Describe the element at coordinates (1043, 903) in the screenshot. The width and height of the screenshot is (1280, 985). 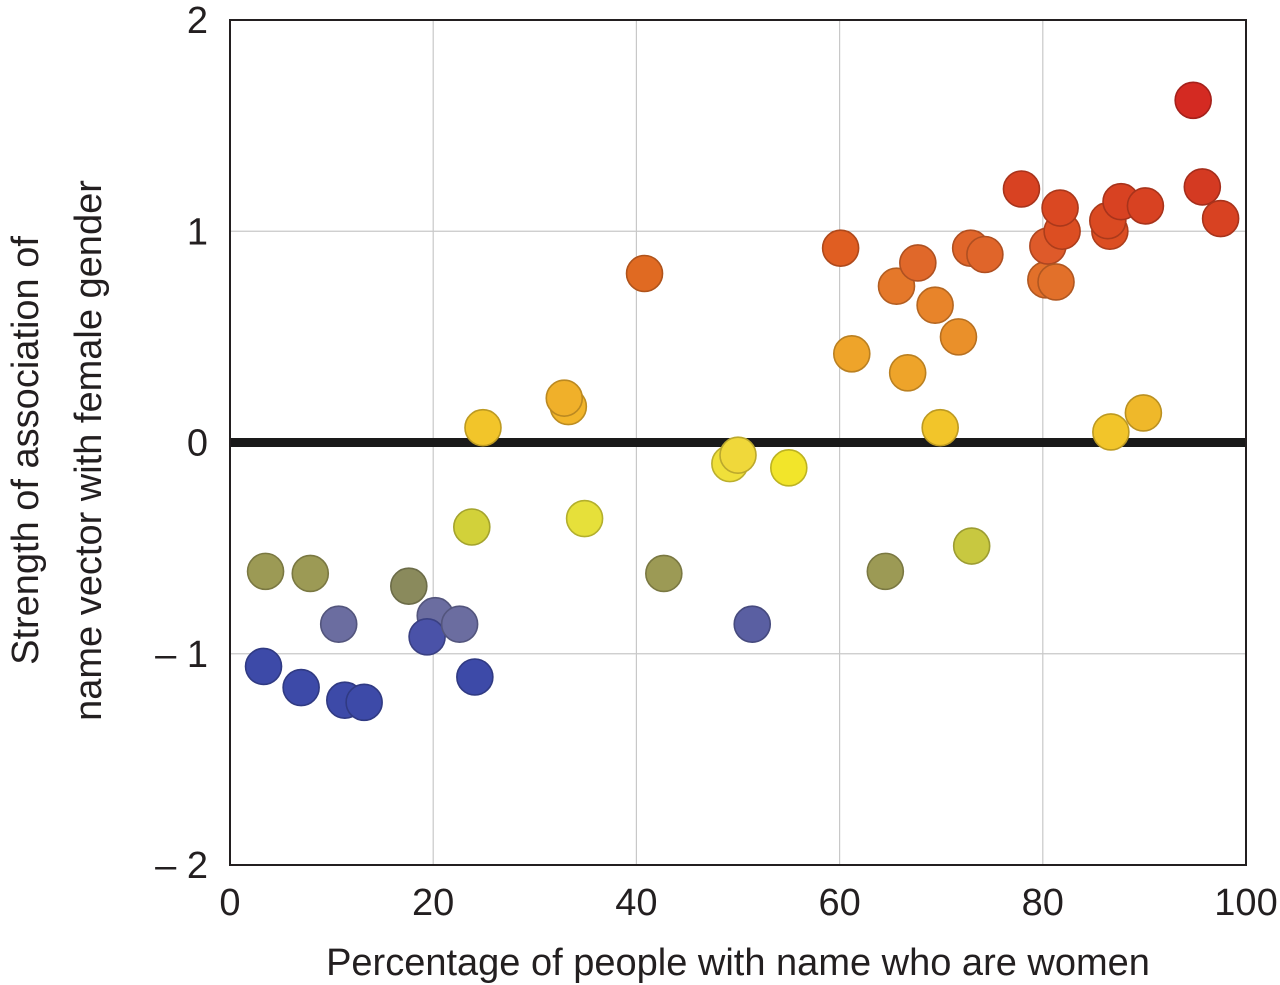
I see `x-tick-label: 80` at that location.